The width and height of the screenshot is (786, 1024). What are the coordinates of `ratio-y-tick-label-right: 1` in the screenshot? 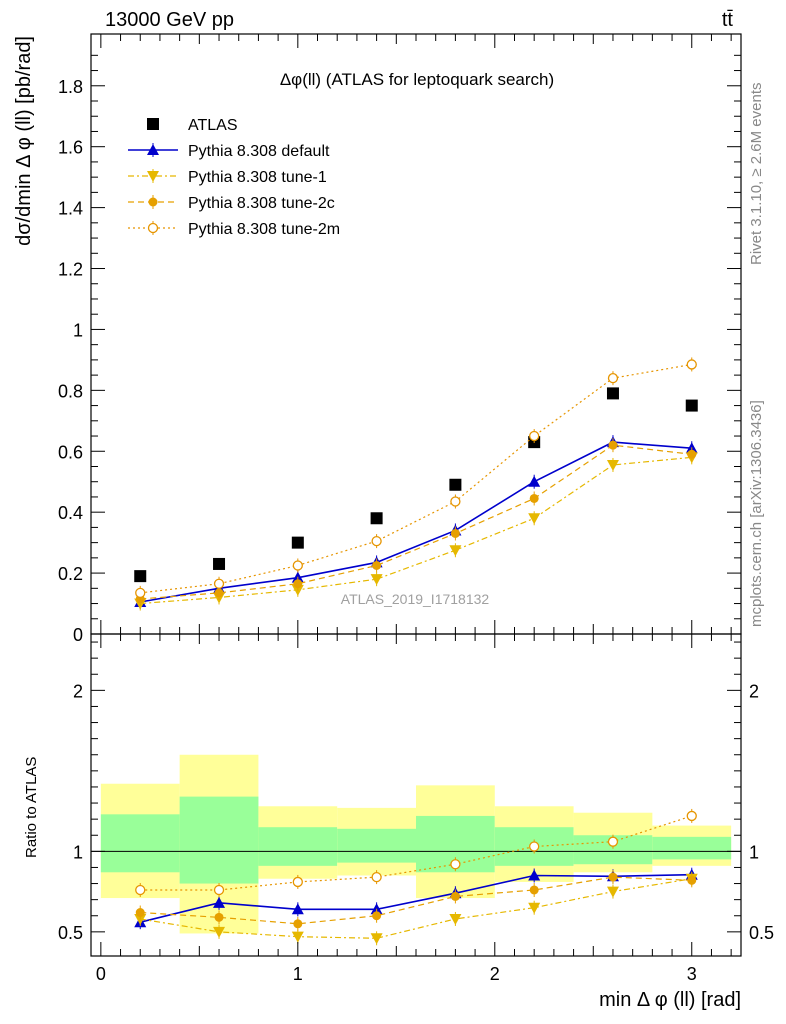 It's located at (754, 852).